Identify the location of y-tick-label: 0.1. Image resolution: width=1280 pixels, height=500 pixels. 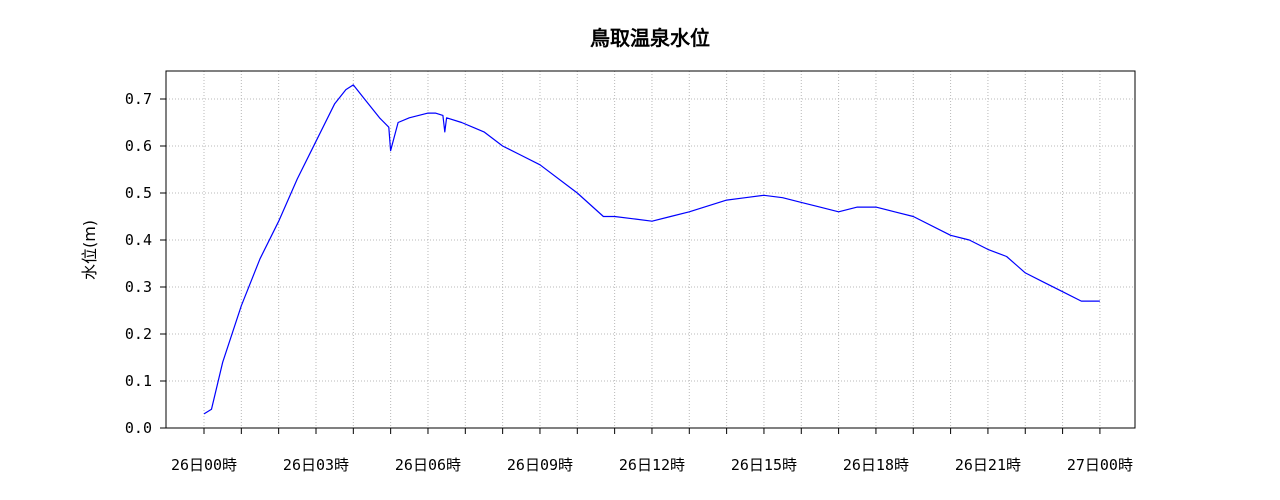
(138, 381).